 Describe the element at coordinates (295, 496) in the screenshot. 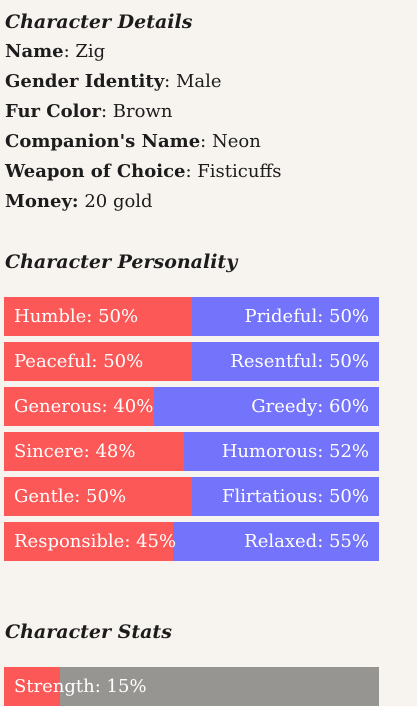

I see `trait-right-label: Flirtatious: 50%` at that location.